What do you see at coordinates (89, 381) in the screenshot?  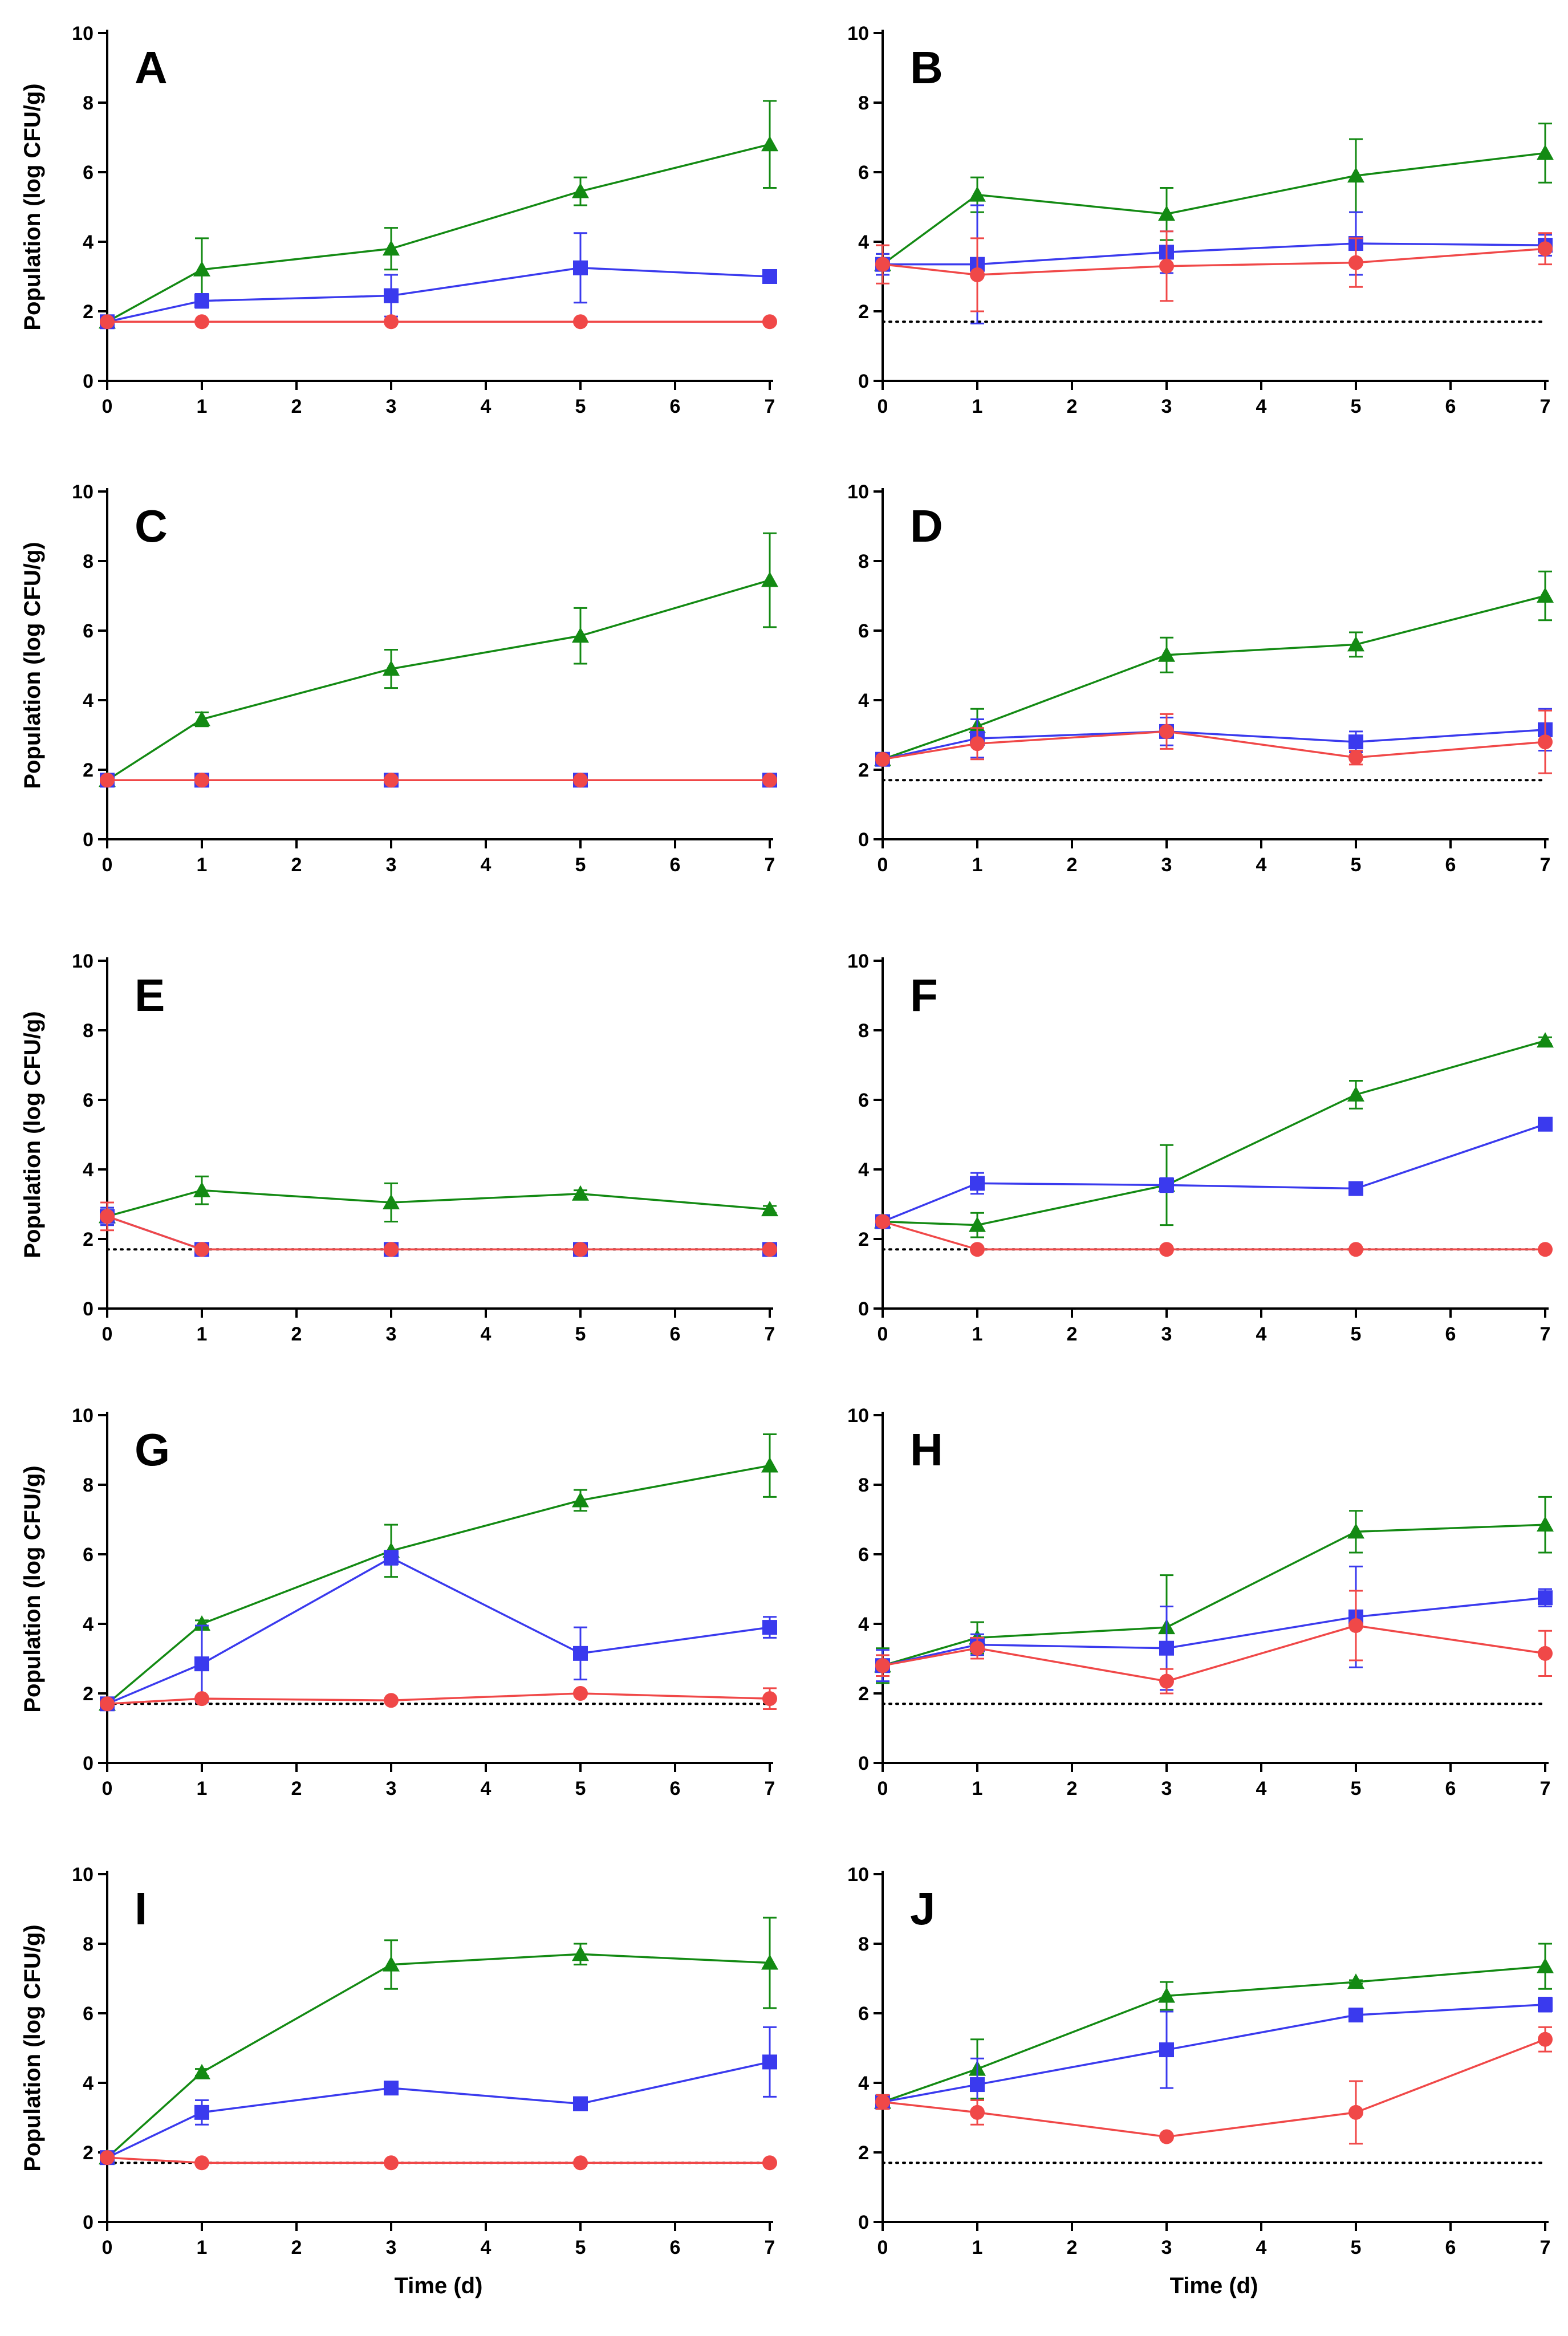 I see `panel-a-y-tick-label: 0` at bounding box center [89, 381].